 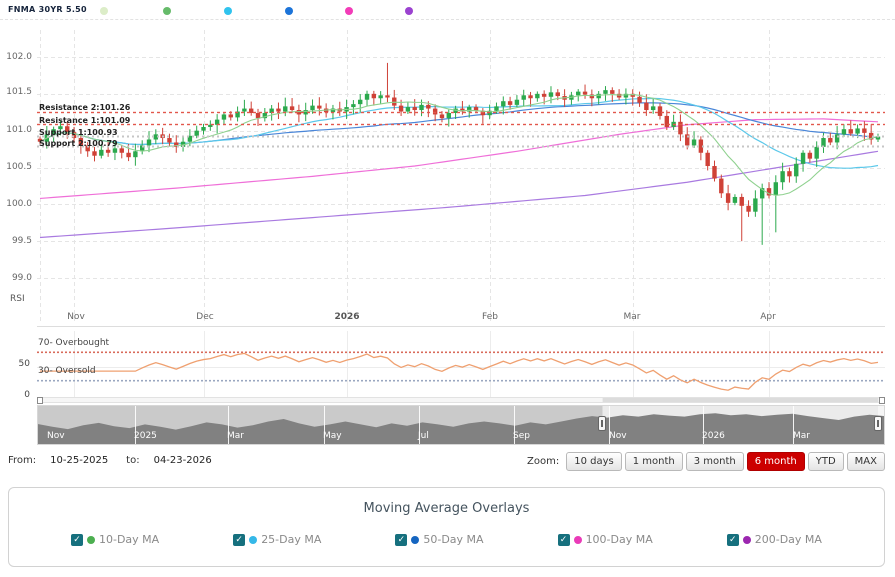 I want to click on ma-panel-title: Moving Average Overlays, so click(x=446, y=508).